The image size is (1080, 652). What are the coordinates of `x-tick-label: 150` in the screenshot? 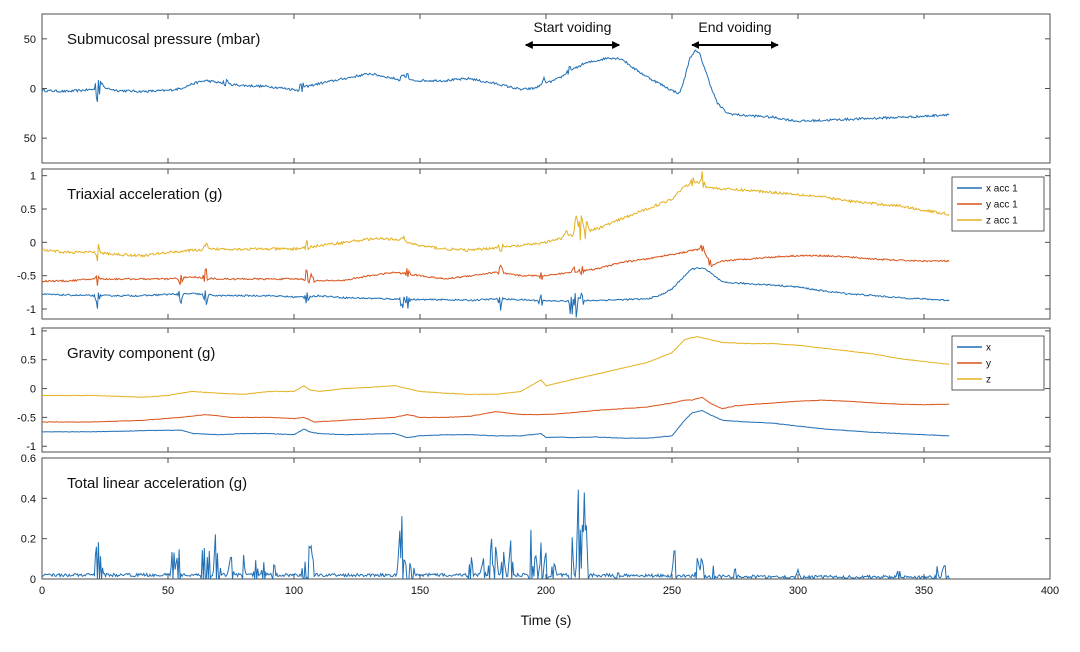 It's located at (420, 591).